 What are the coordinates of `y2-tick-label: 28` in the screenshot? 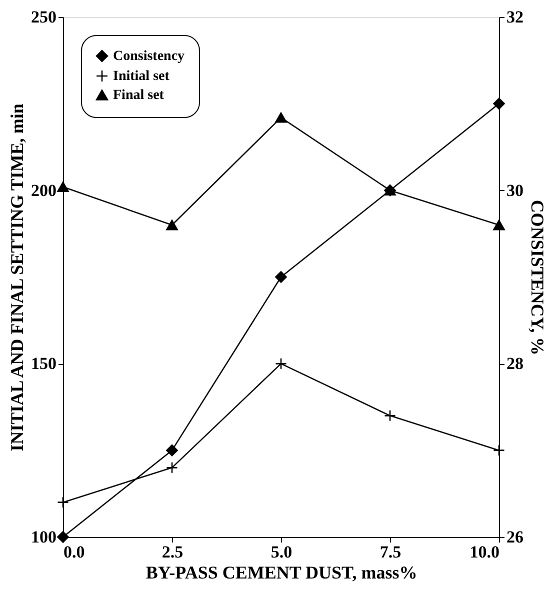 It's located at (515, 364).